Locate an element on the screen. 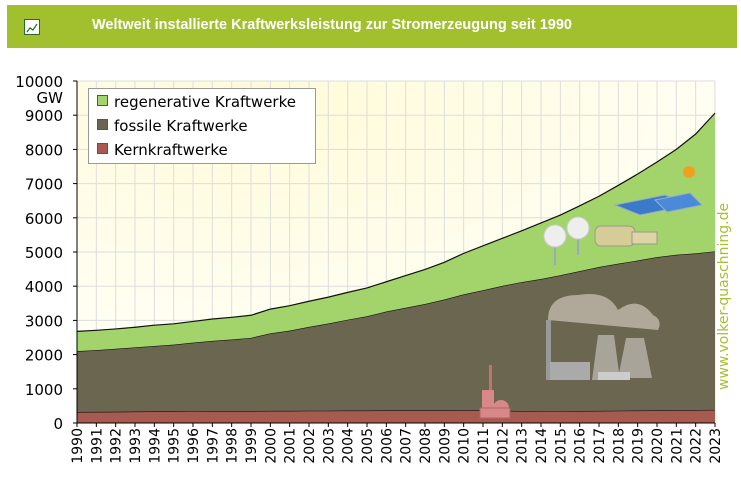 The image size is (741, 488). legend-item-renewable: regenerative Kraftwerke is located at coordinates (196, 102).